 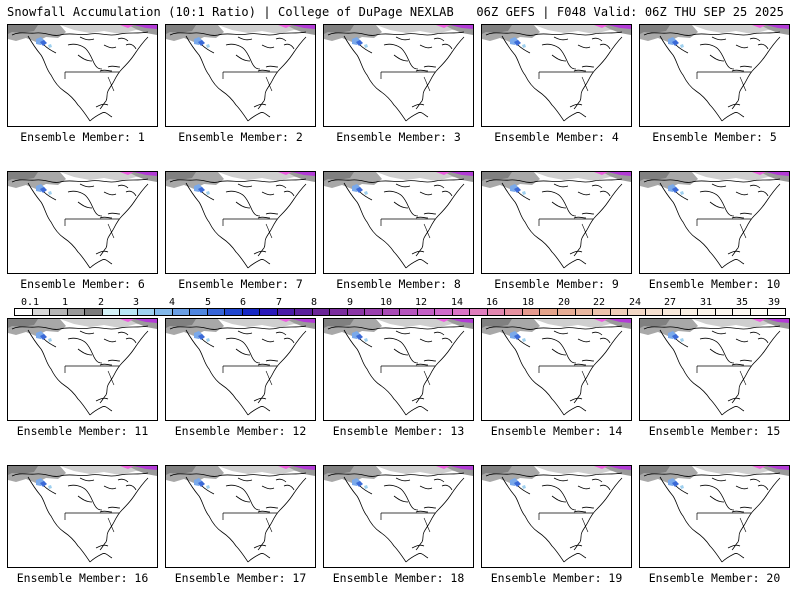 I want to click on ensemble-member-label: Ensemble Member: 18, so click(x=398, y=578).